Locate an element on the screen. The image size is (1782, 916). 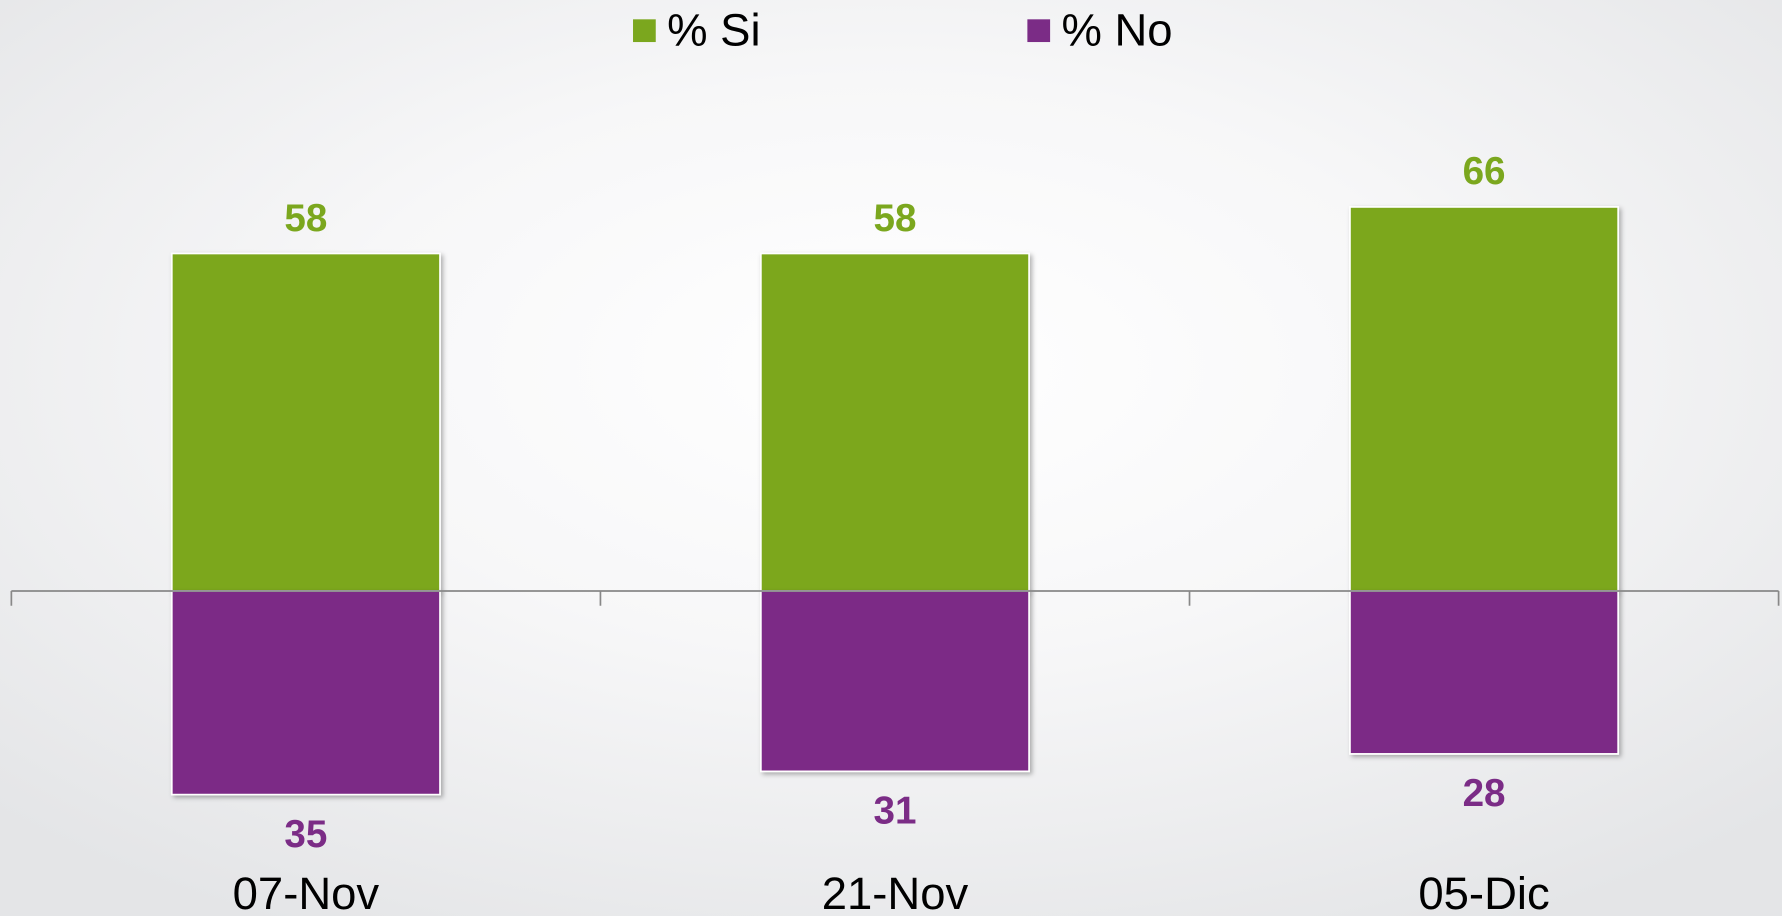
x-tick-label: 07-Nov is located at coordinates (306, 892).